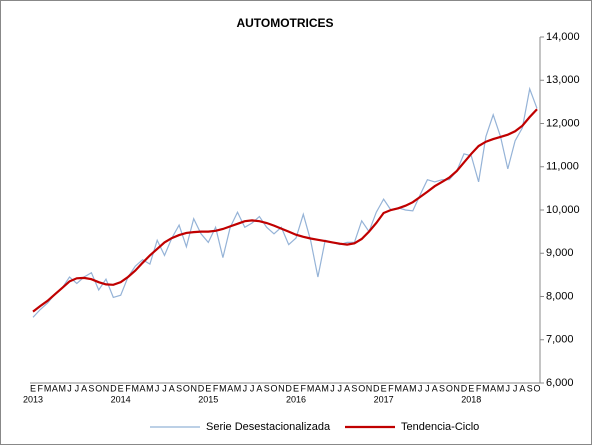 The height and width of the screenshot is (445, 592). I want to click on y-tick-label: 13,000, so click(563, 80).